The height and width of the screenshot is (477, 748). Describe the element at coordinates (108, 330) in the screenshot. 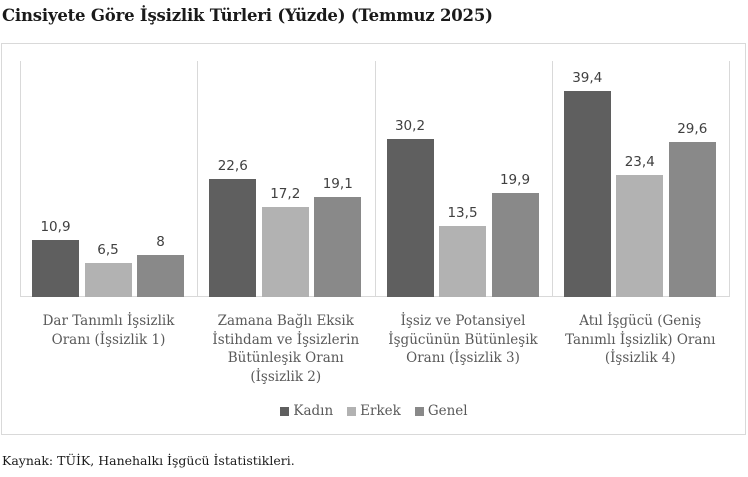

I see `category-label: Dar Tanımlı İşsizlik Oranı (İşsizlik 1)` at that location.